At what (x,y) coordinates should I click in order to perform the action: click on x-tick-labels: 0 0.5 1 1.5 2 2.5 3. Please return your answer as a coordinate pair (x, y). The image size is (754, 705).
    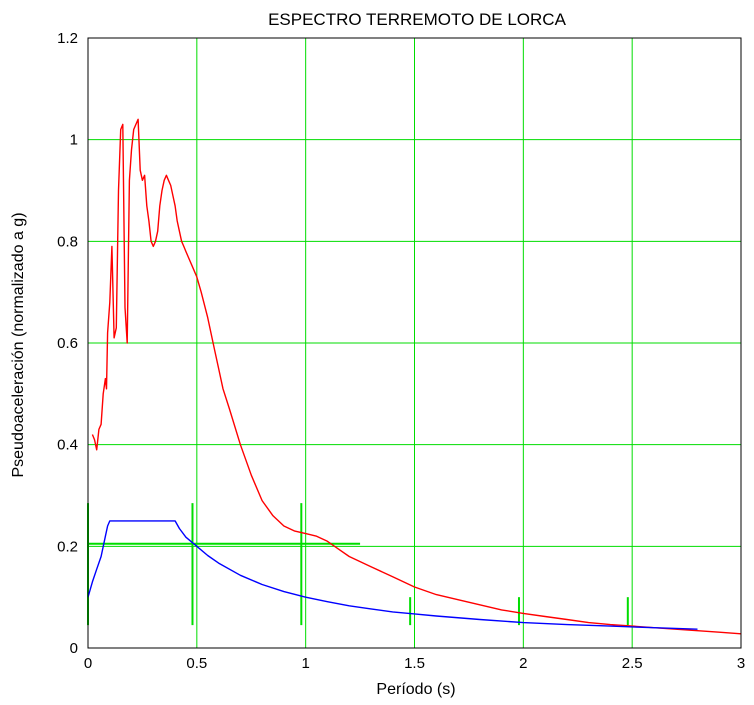
    Looking at the image, I should click on (414, 663).